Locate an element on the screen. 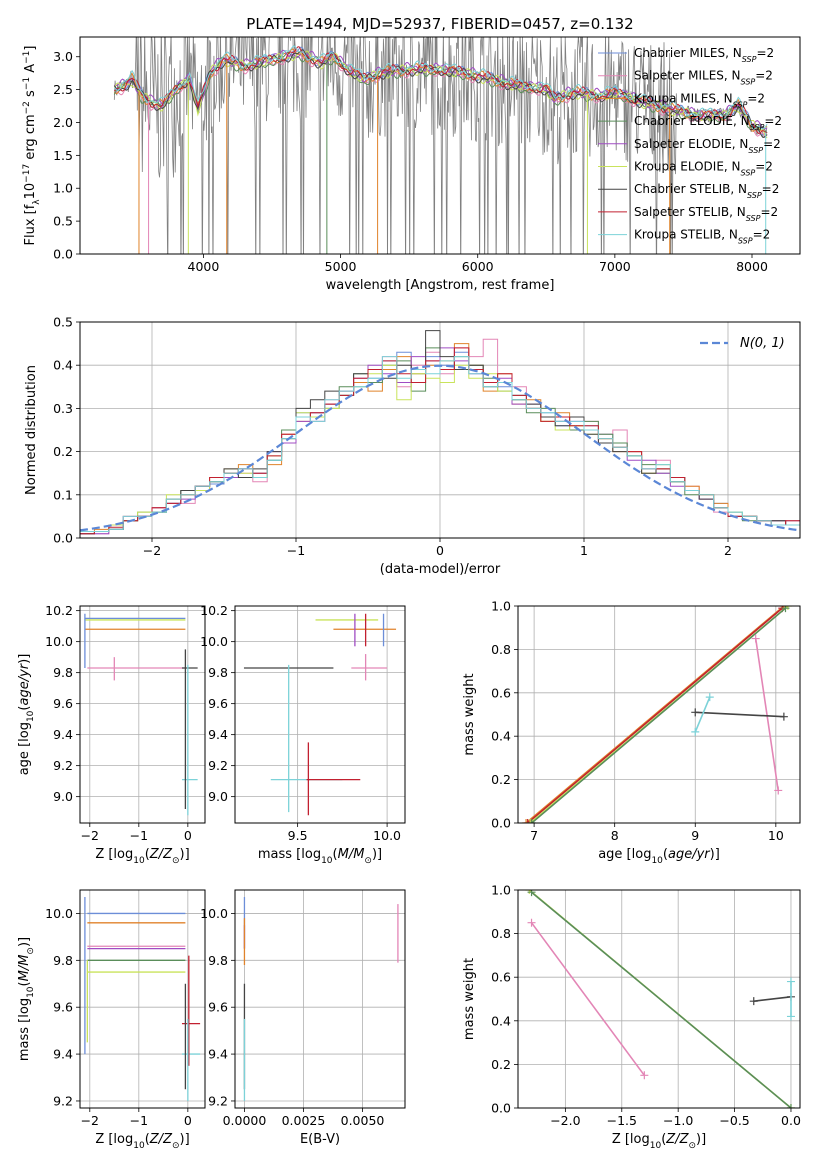  x-tick-label: 9.5 is located at coordinates (298, 835).